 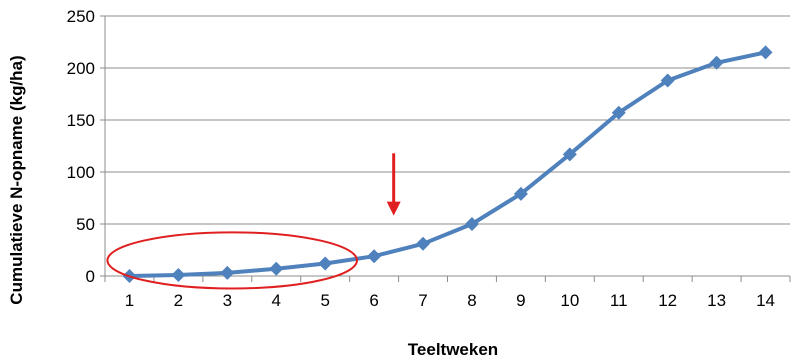 I want to click on x-tick-label: 13, so click(x=716, y=300).